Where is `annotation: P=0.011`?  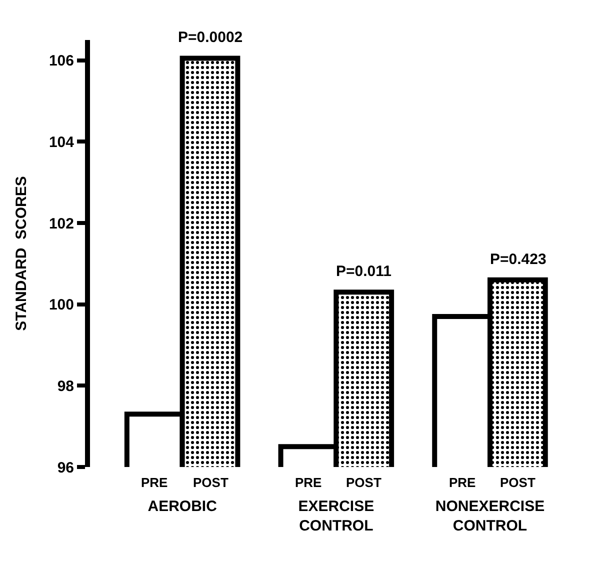 annotation: P=0.011 is located at coordinates (364, 271).